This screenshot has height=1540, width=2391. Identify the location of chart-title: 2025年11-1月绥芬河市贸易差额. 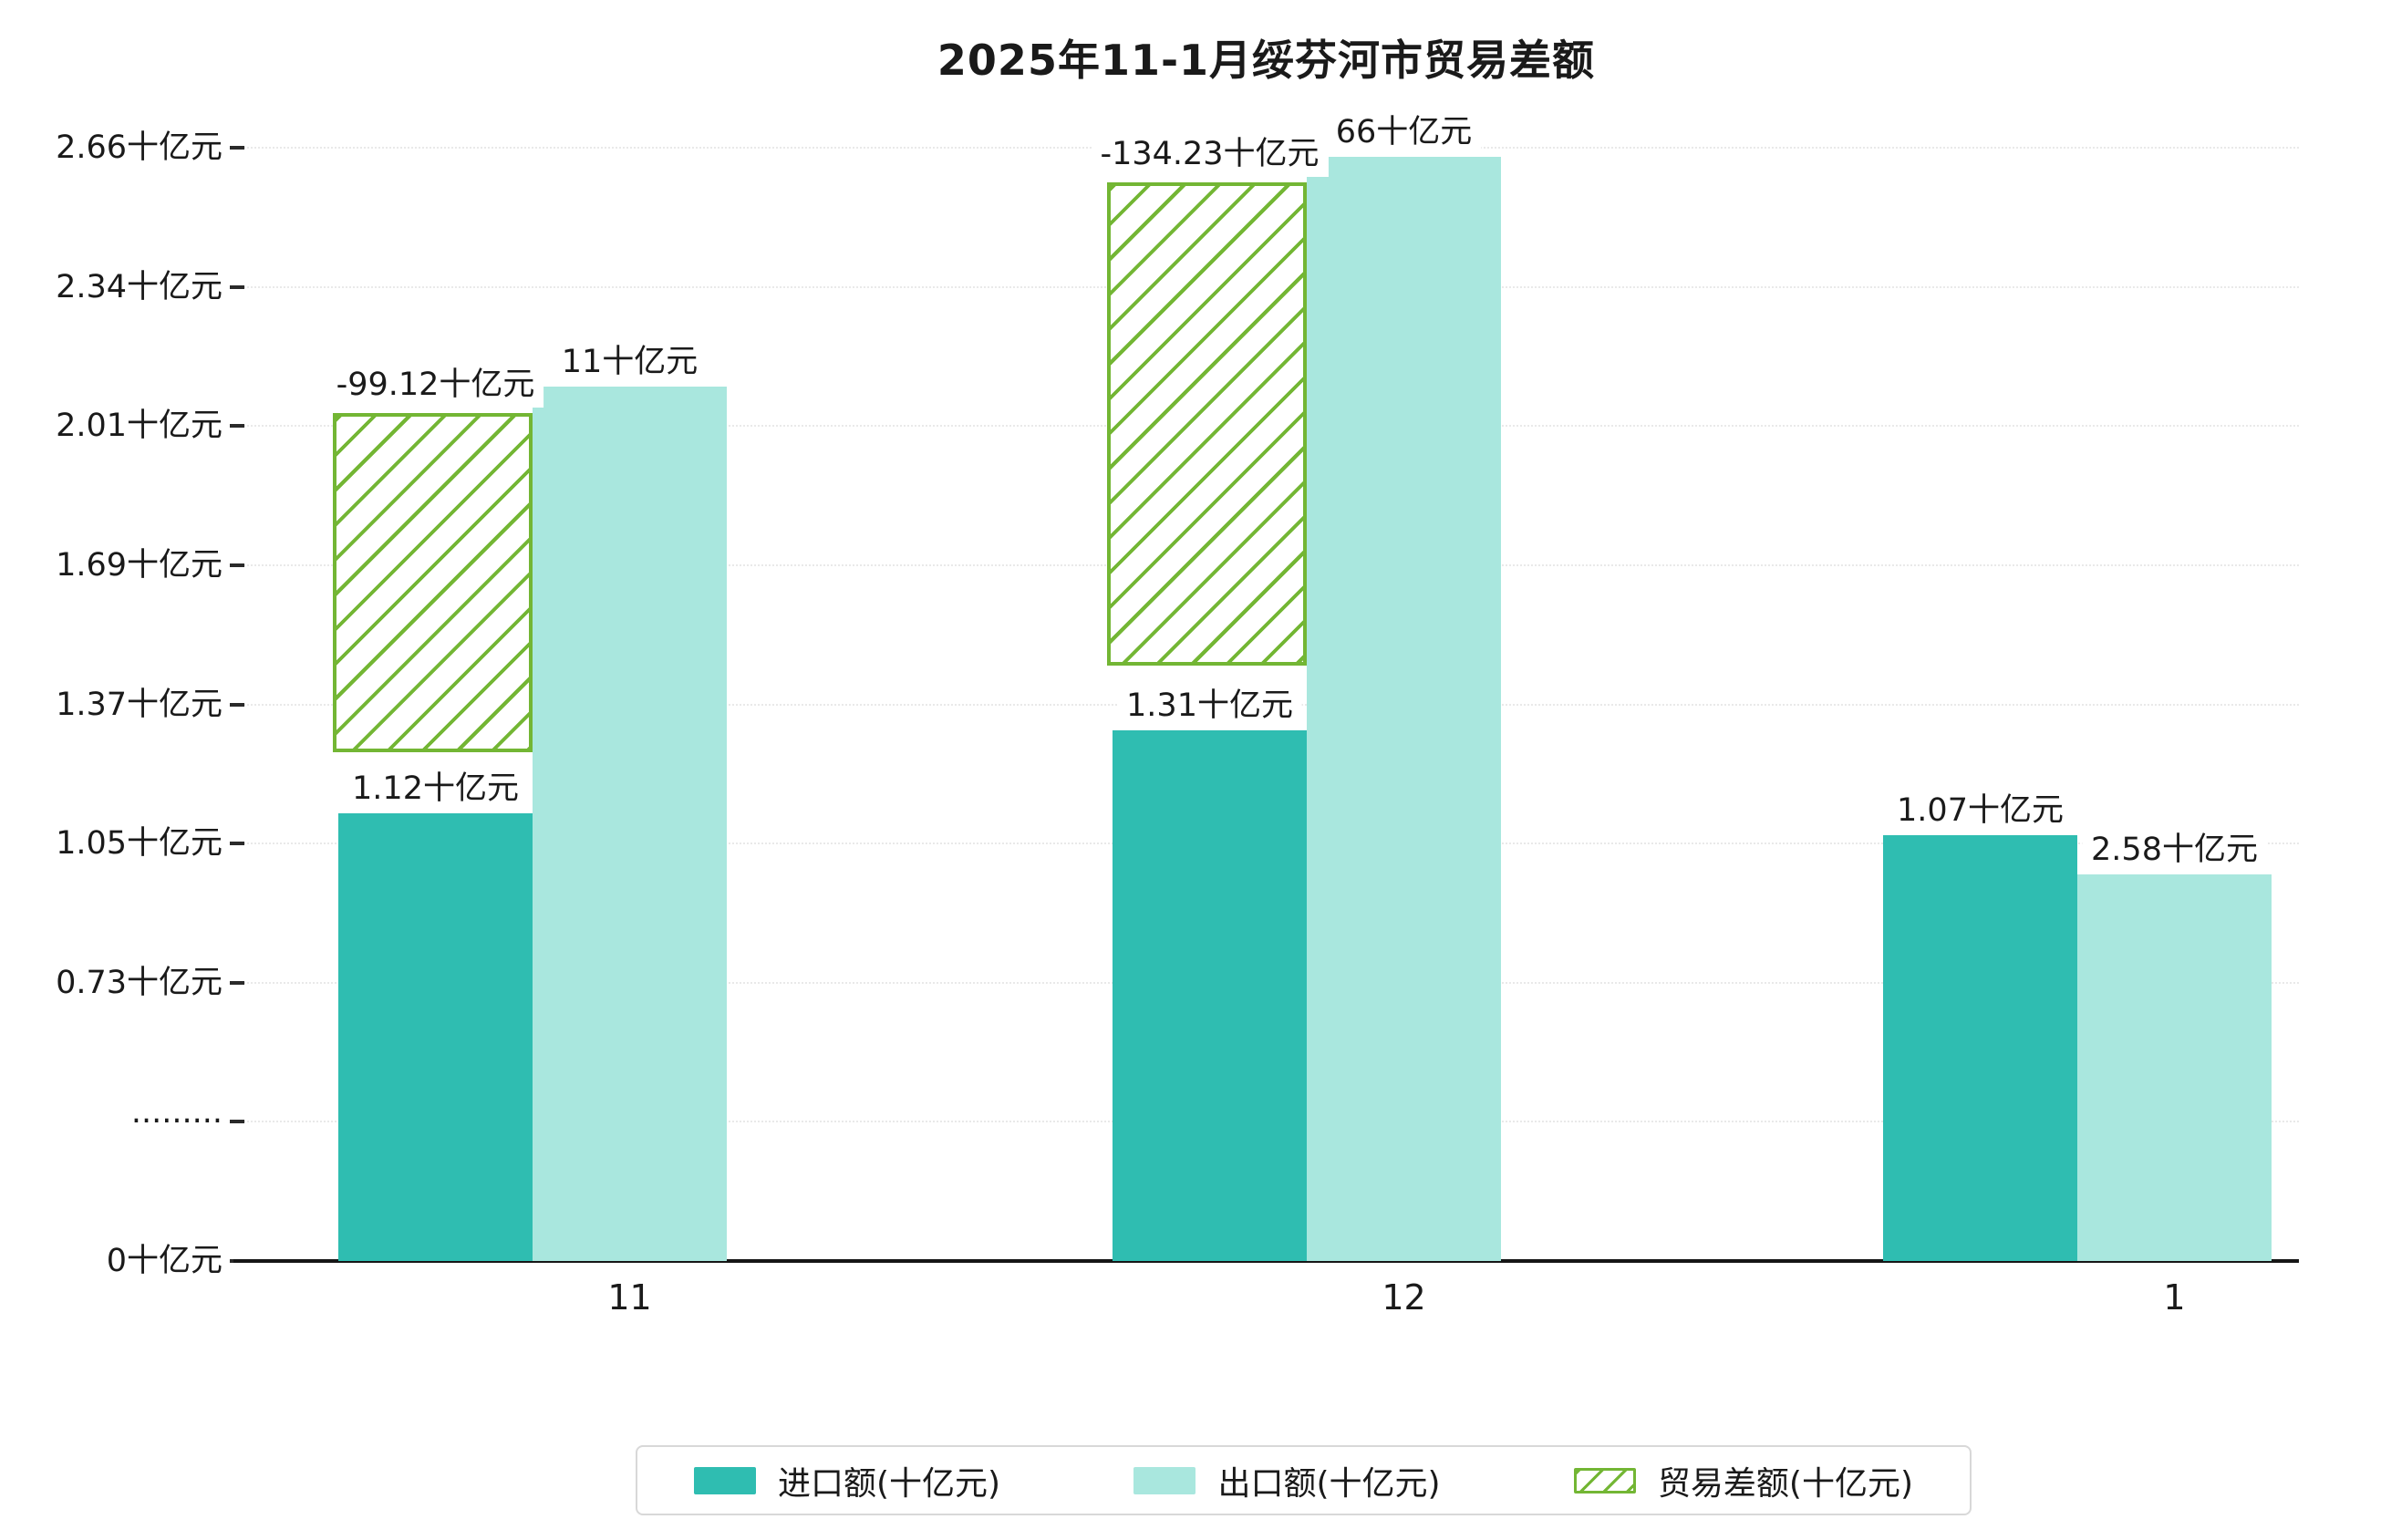
(1266, 60).